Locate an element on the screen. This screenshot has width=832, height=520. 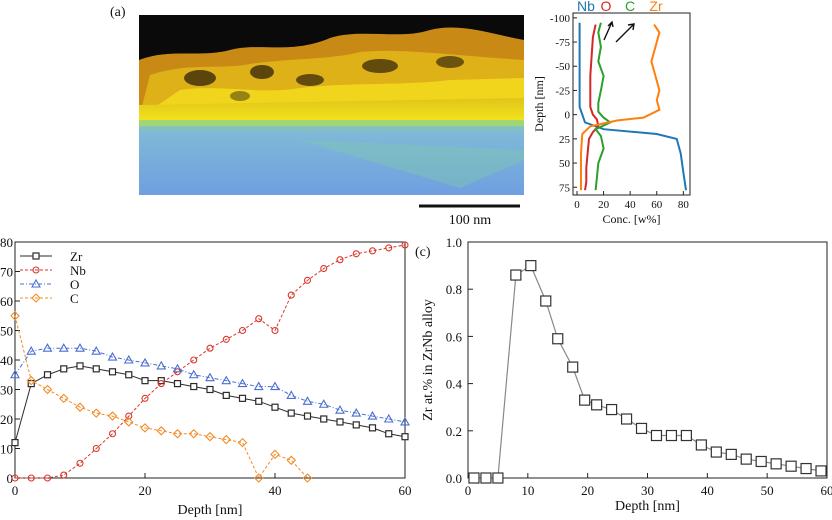
y-tick-label: -50 is located at coordinates (562, 67).